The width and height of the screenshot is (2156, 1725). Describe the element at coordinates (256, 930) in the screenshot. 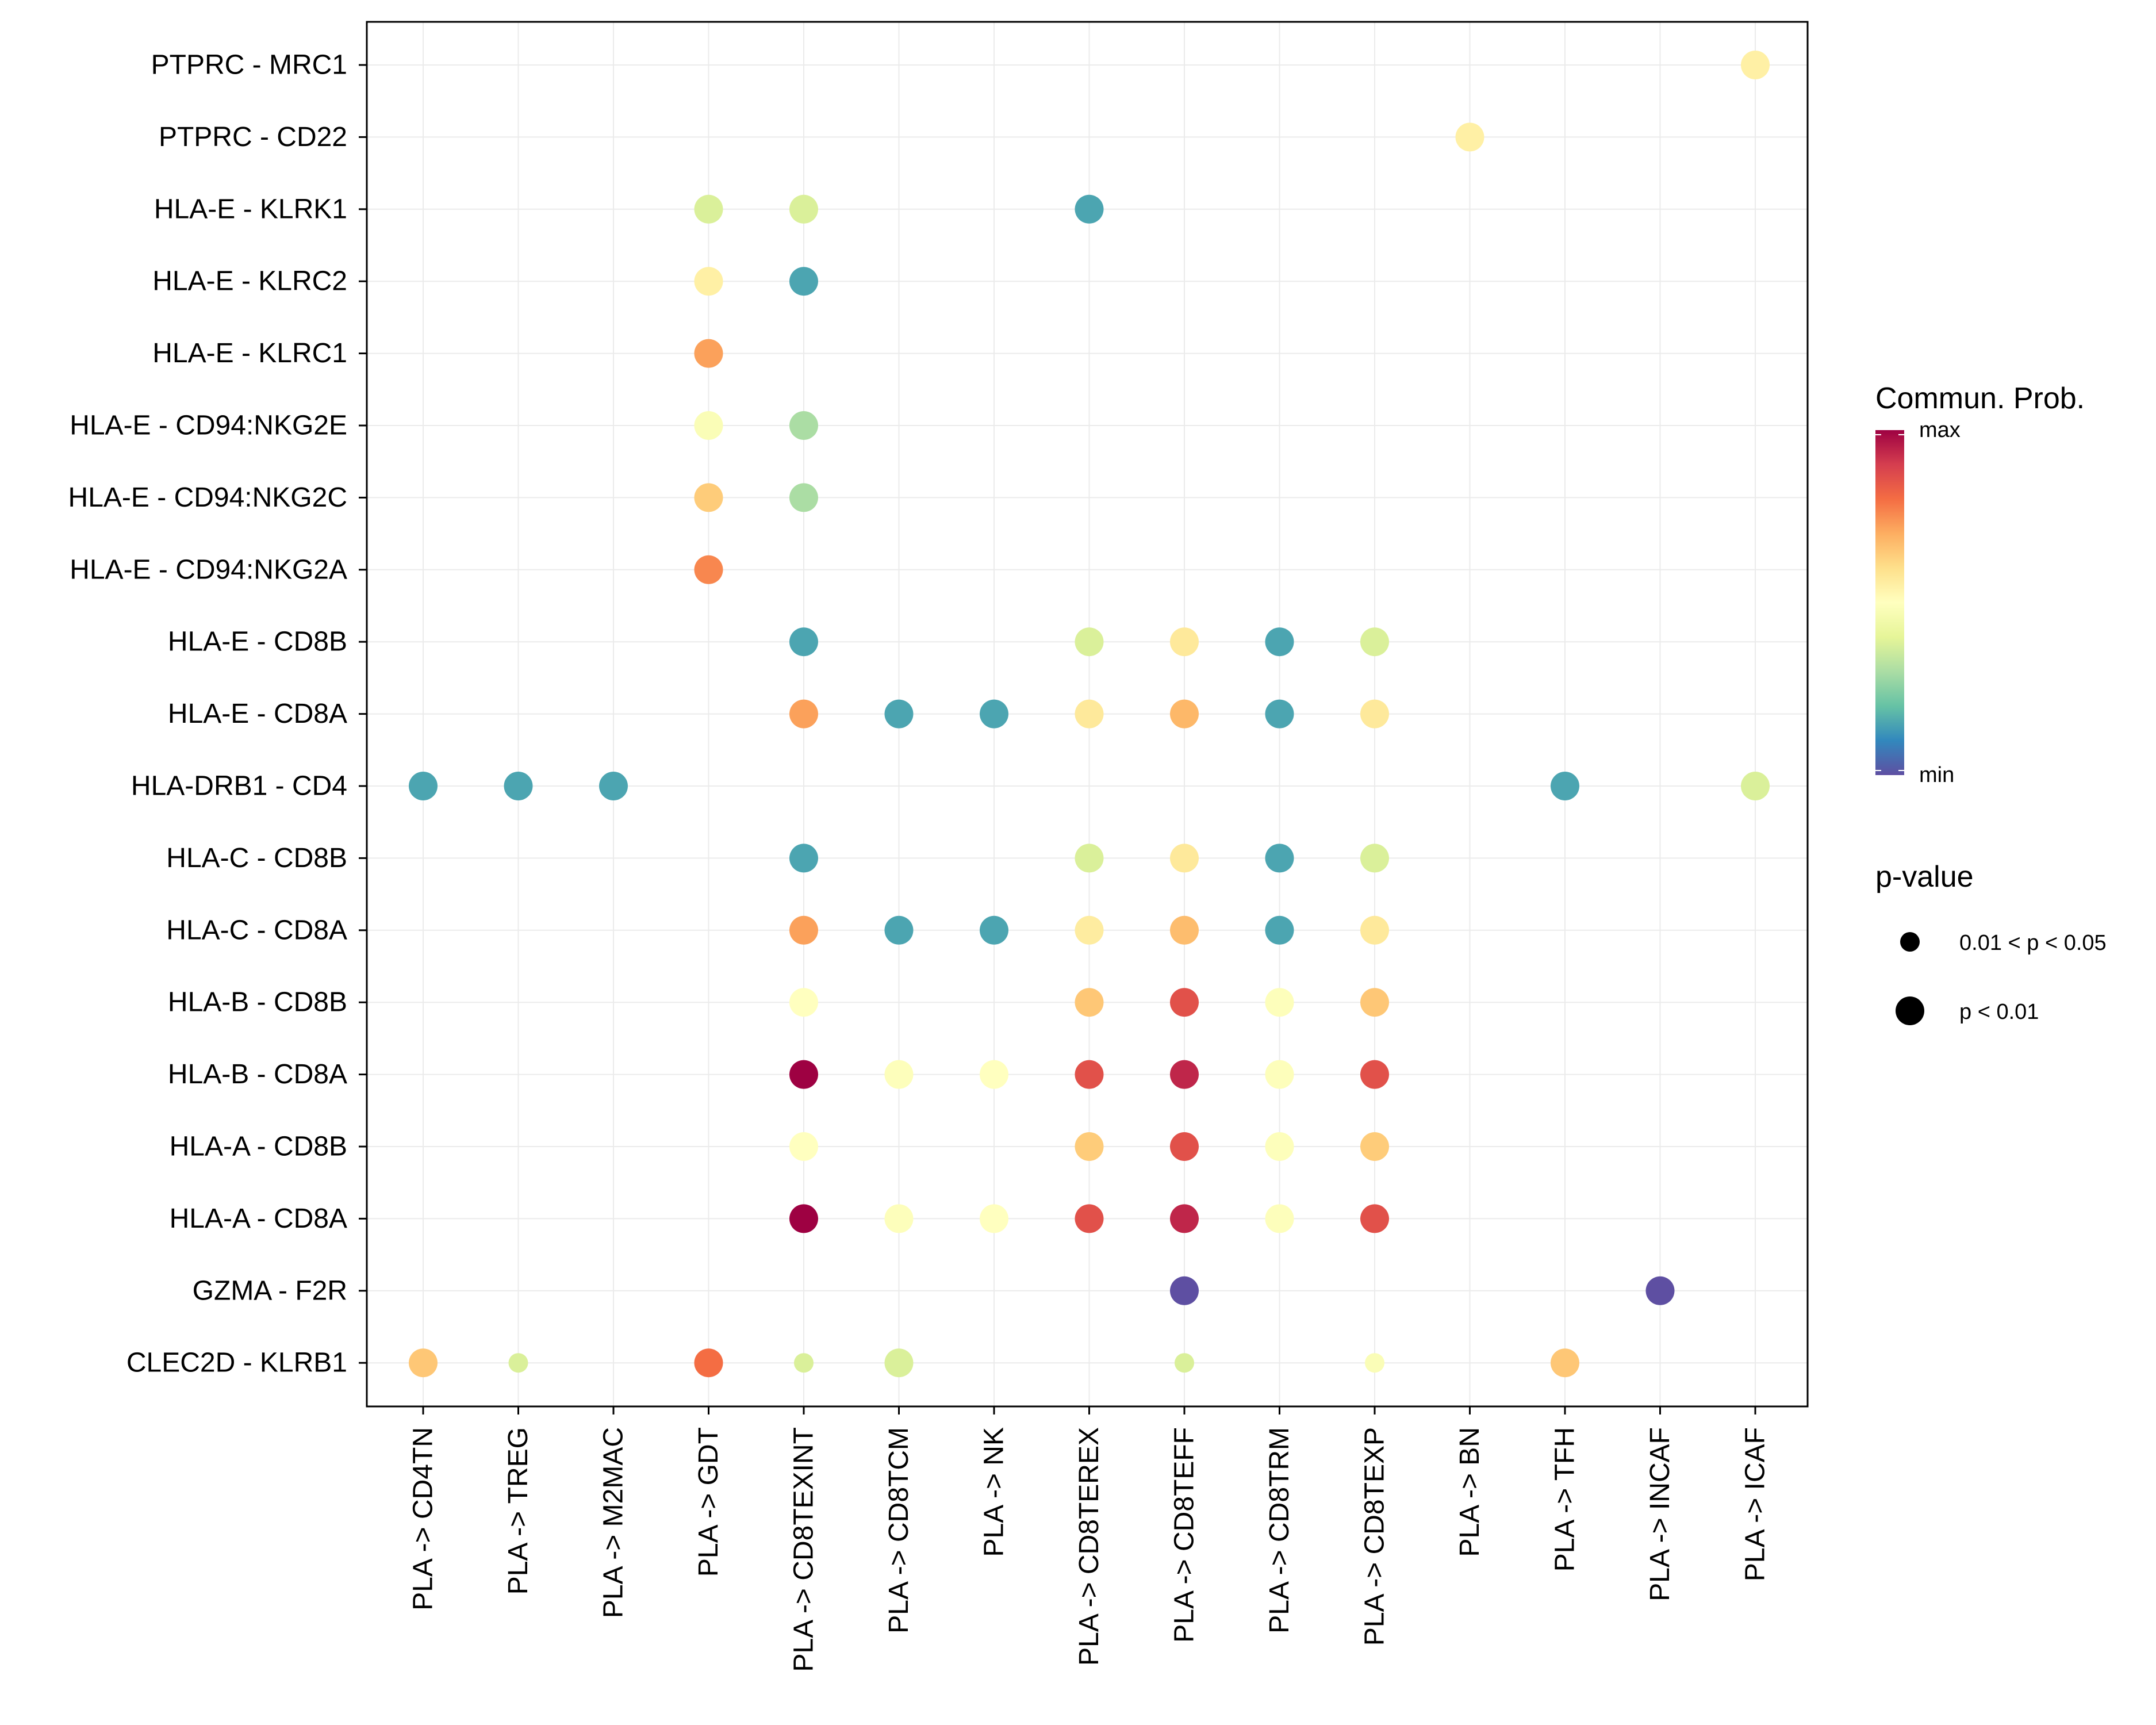

I see `y-tick-label: HLA-C - CD8A` at that location.